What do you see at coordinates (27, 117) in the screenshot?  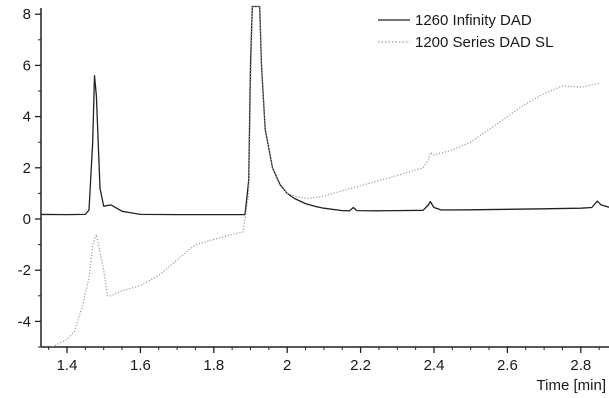 I see `y-tick-label: 4` at bounding box center [27, 117].